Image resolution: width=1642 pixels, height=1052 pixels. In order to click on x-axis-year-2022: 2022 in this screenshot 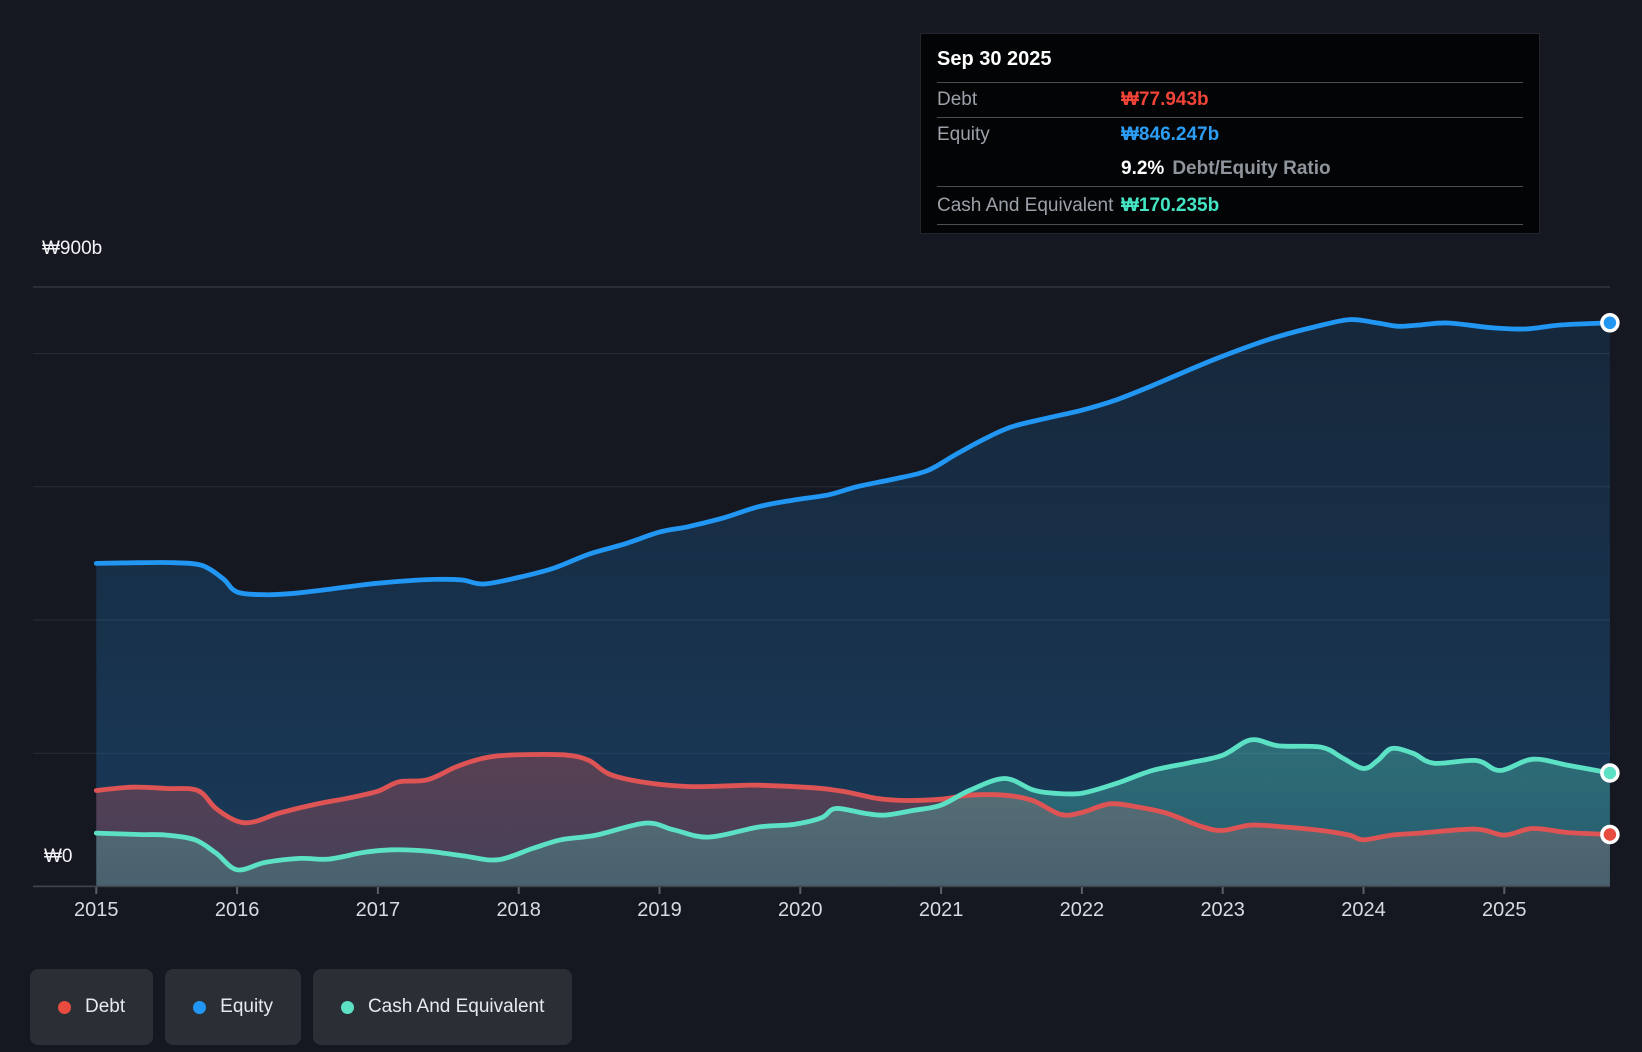, I will do `click(1082, 910)`.